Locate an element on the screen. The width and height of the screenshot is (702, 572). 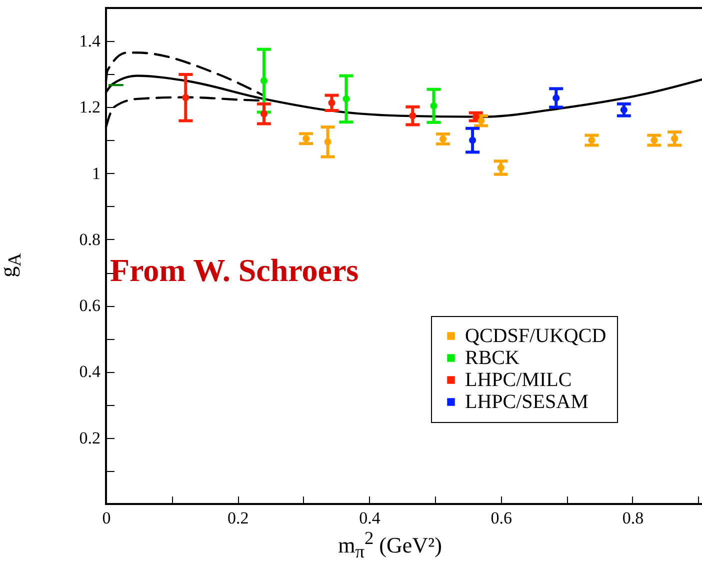
y-tick-label: 0.6 is located at coordinates (89, 306).